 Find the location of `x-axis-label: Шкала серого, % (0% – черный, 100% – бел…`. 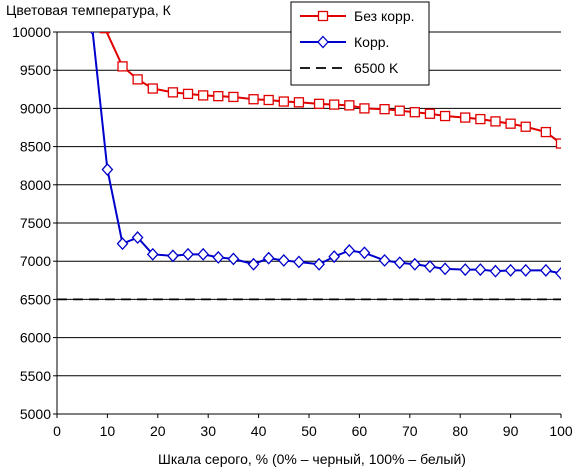

x-axis-label: Шкала серого, % (0% – черный, 100% – бел… is located at coordinates (312, 459).